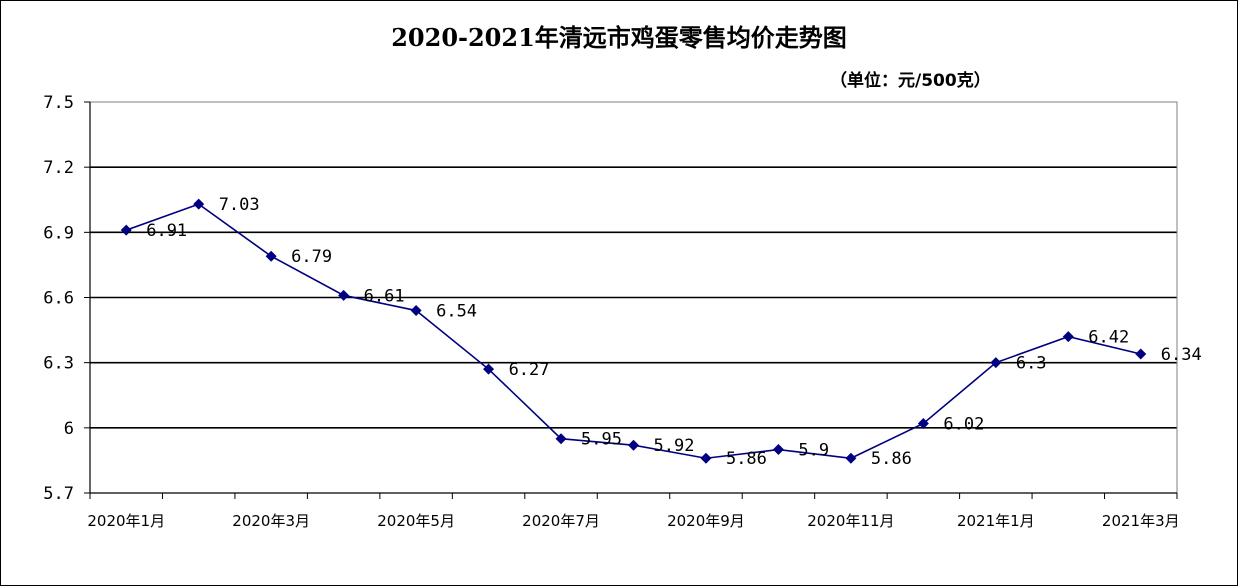 The image size is (1238, 586). I want to click on data-label: 6.54, so click(456, 312).